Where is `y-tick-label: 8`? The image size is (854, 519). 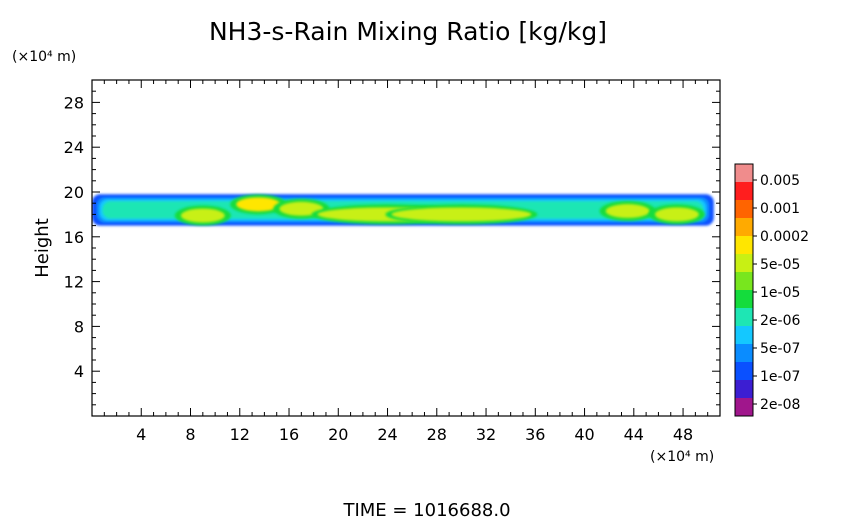 y-tick-label: 8 is located at coordinates (79, 326).